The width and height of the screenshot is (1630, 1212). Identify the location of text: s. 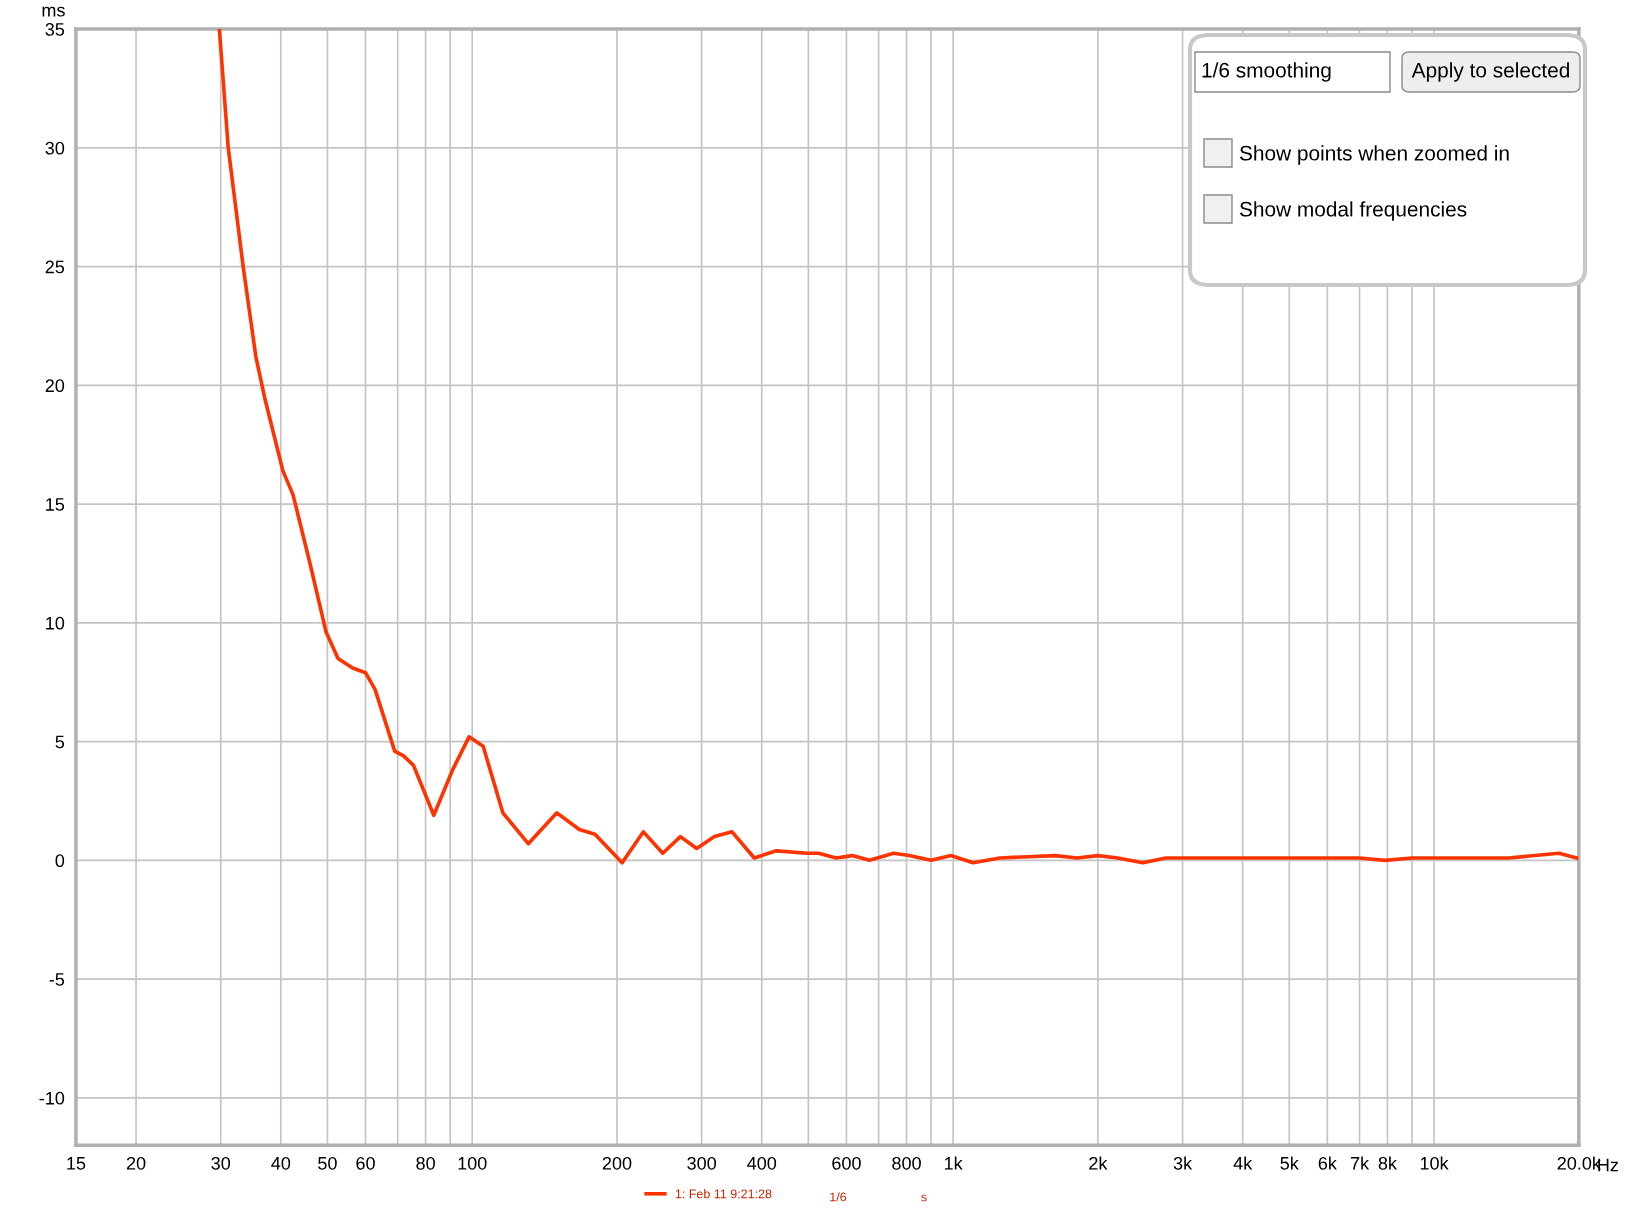
(924, 1198).